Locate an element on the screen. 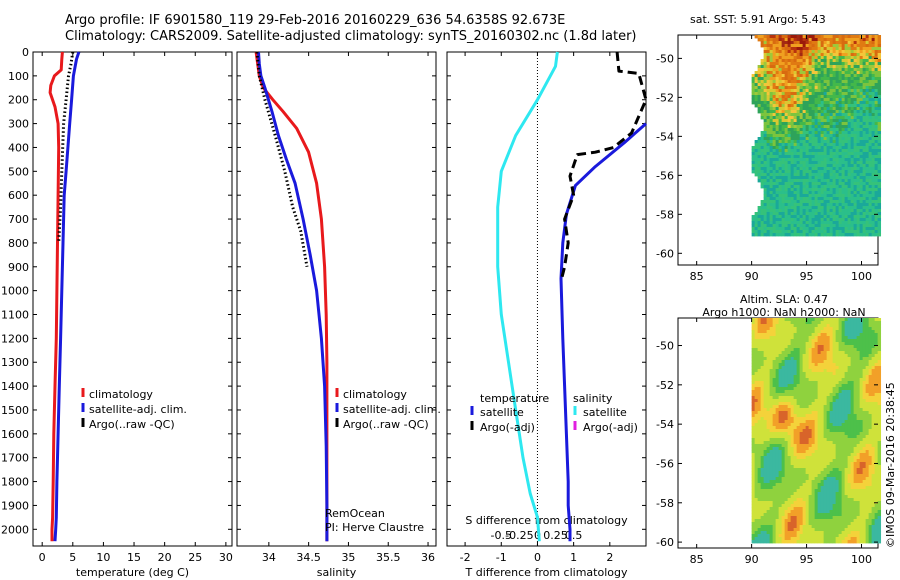  depth-tick-label: 500 is located at coordinates (18, 171).